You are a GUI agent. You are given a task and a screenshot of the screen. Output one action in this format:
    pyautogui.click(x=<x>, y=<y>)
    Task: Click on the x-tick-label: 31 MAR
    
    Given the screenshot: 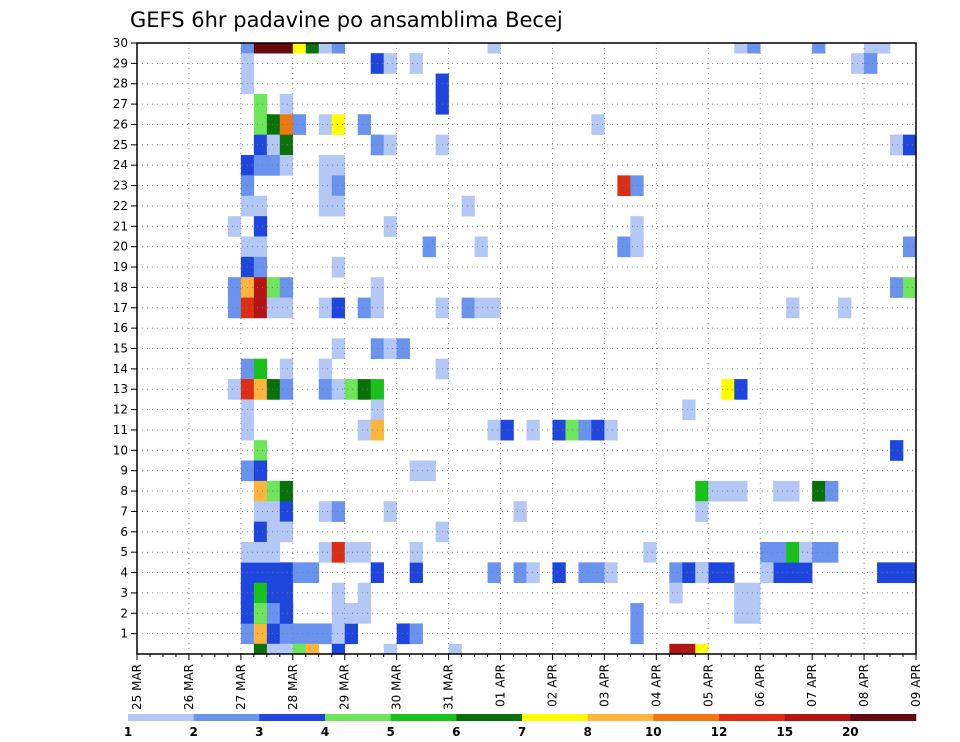 What is the action you would take?
    pyautogui.click(x=449, y=687)
    